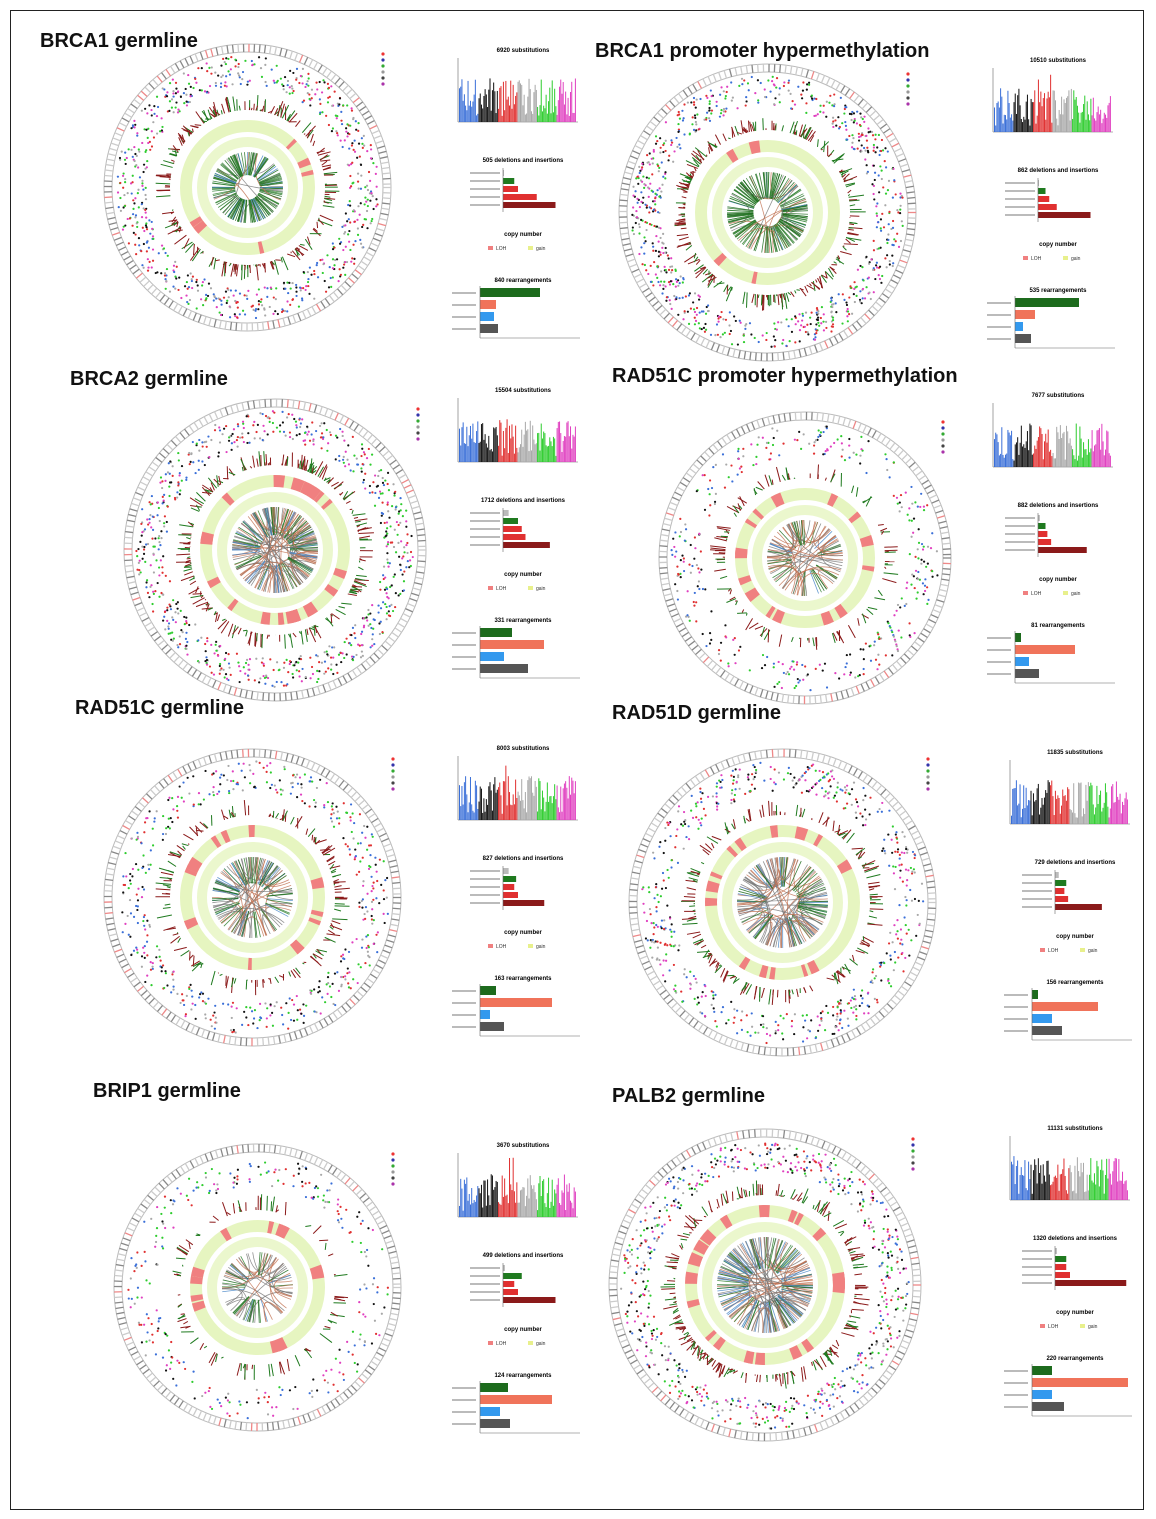 The image size is (1156, 1519). What do you see at coordinates (762, 51) in the screenshot?
I see `panel-title: BRCA1 promoter hypermethylation` at bounding box center [762, 51].